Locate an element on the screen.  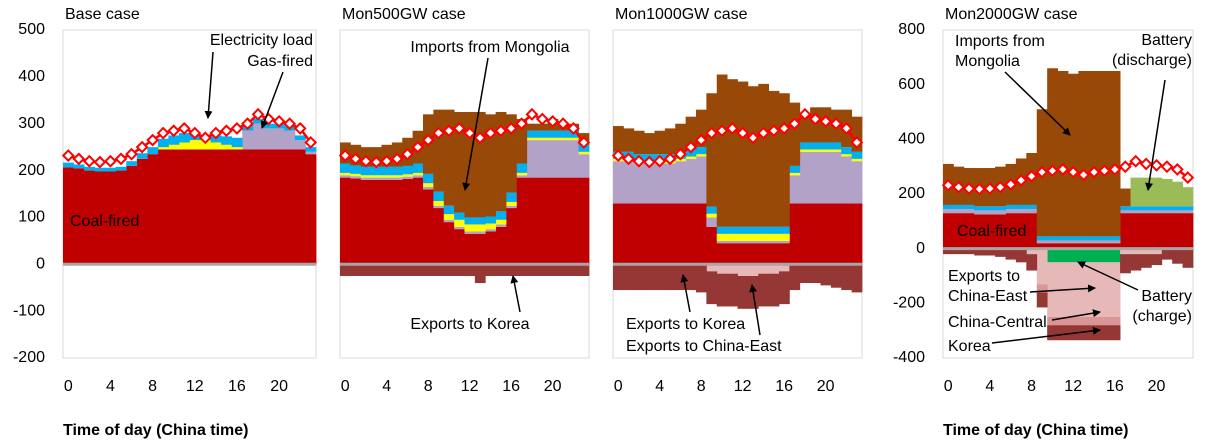
annotation-arrow is located at coordinates (755, 310).